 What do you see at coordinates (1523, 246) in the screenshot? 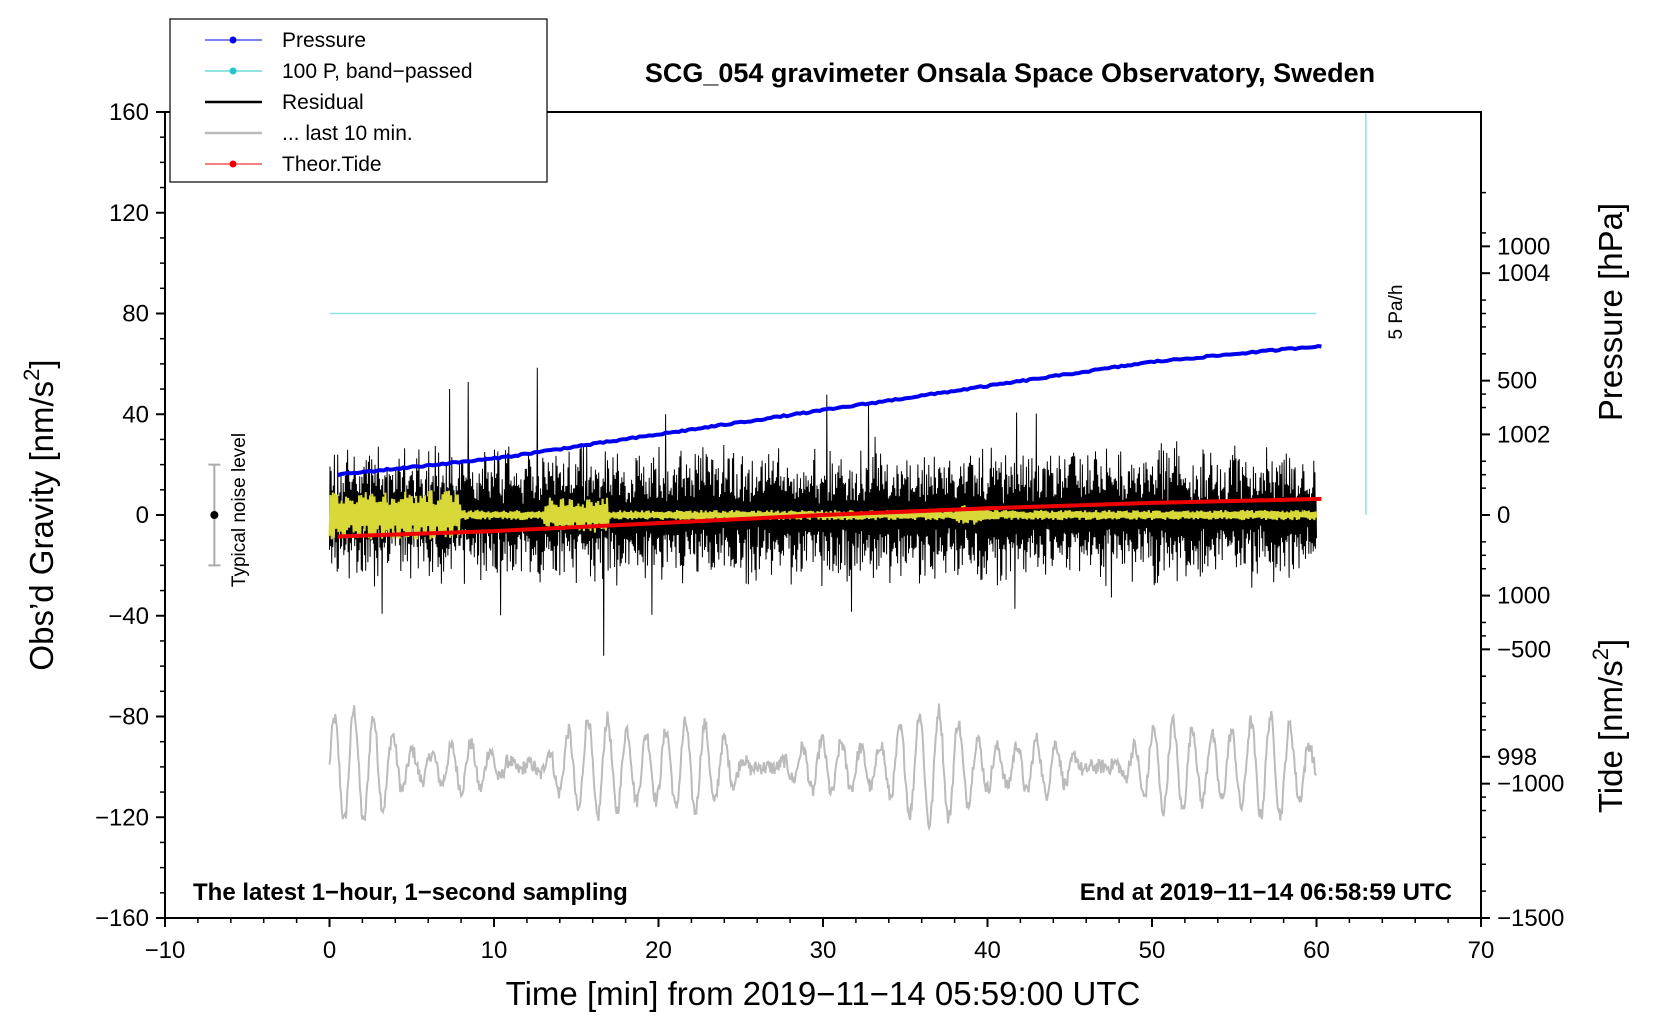
I see `tide-tick-label: 1000` at bounding box center [1523, 246].